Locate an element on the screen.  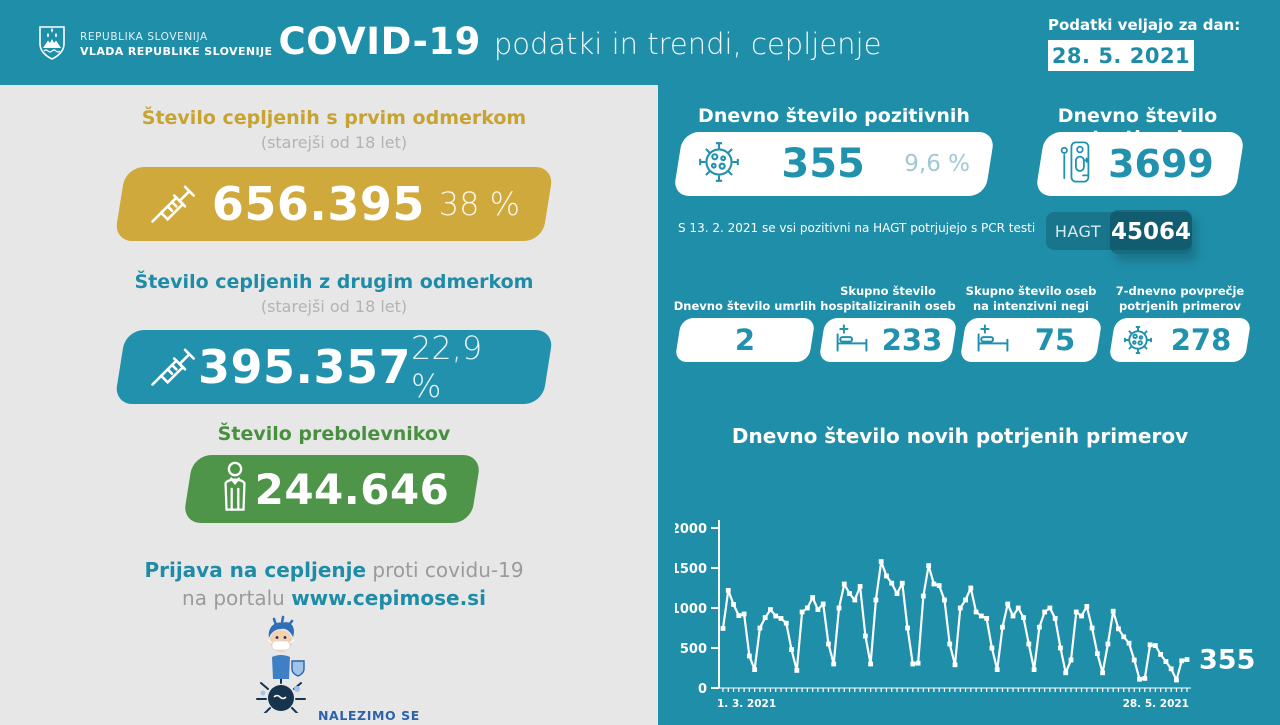
tests-pill: 3699 is located at coordinates (1140, 164).